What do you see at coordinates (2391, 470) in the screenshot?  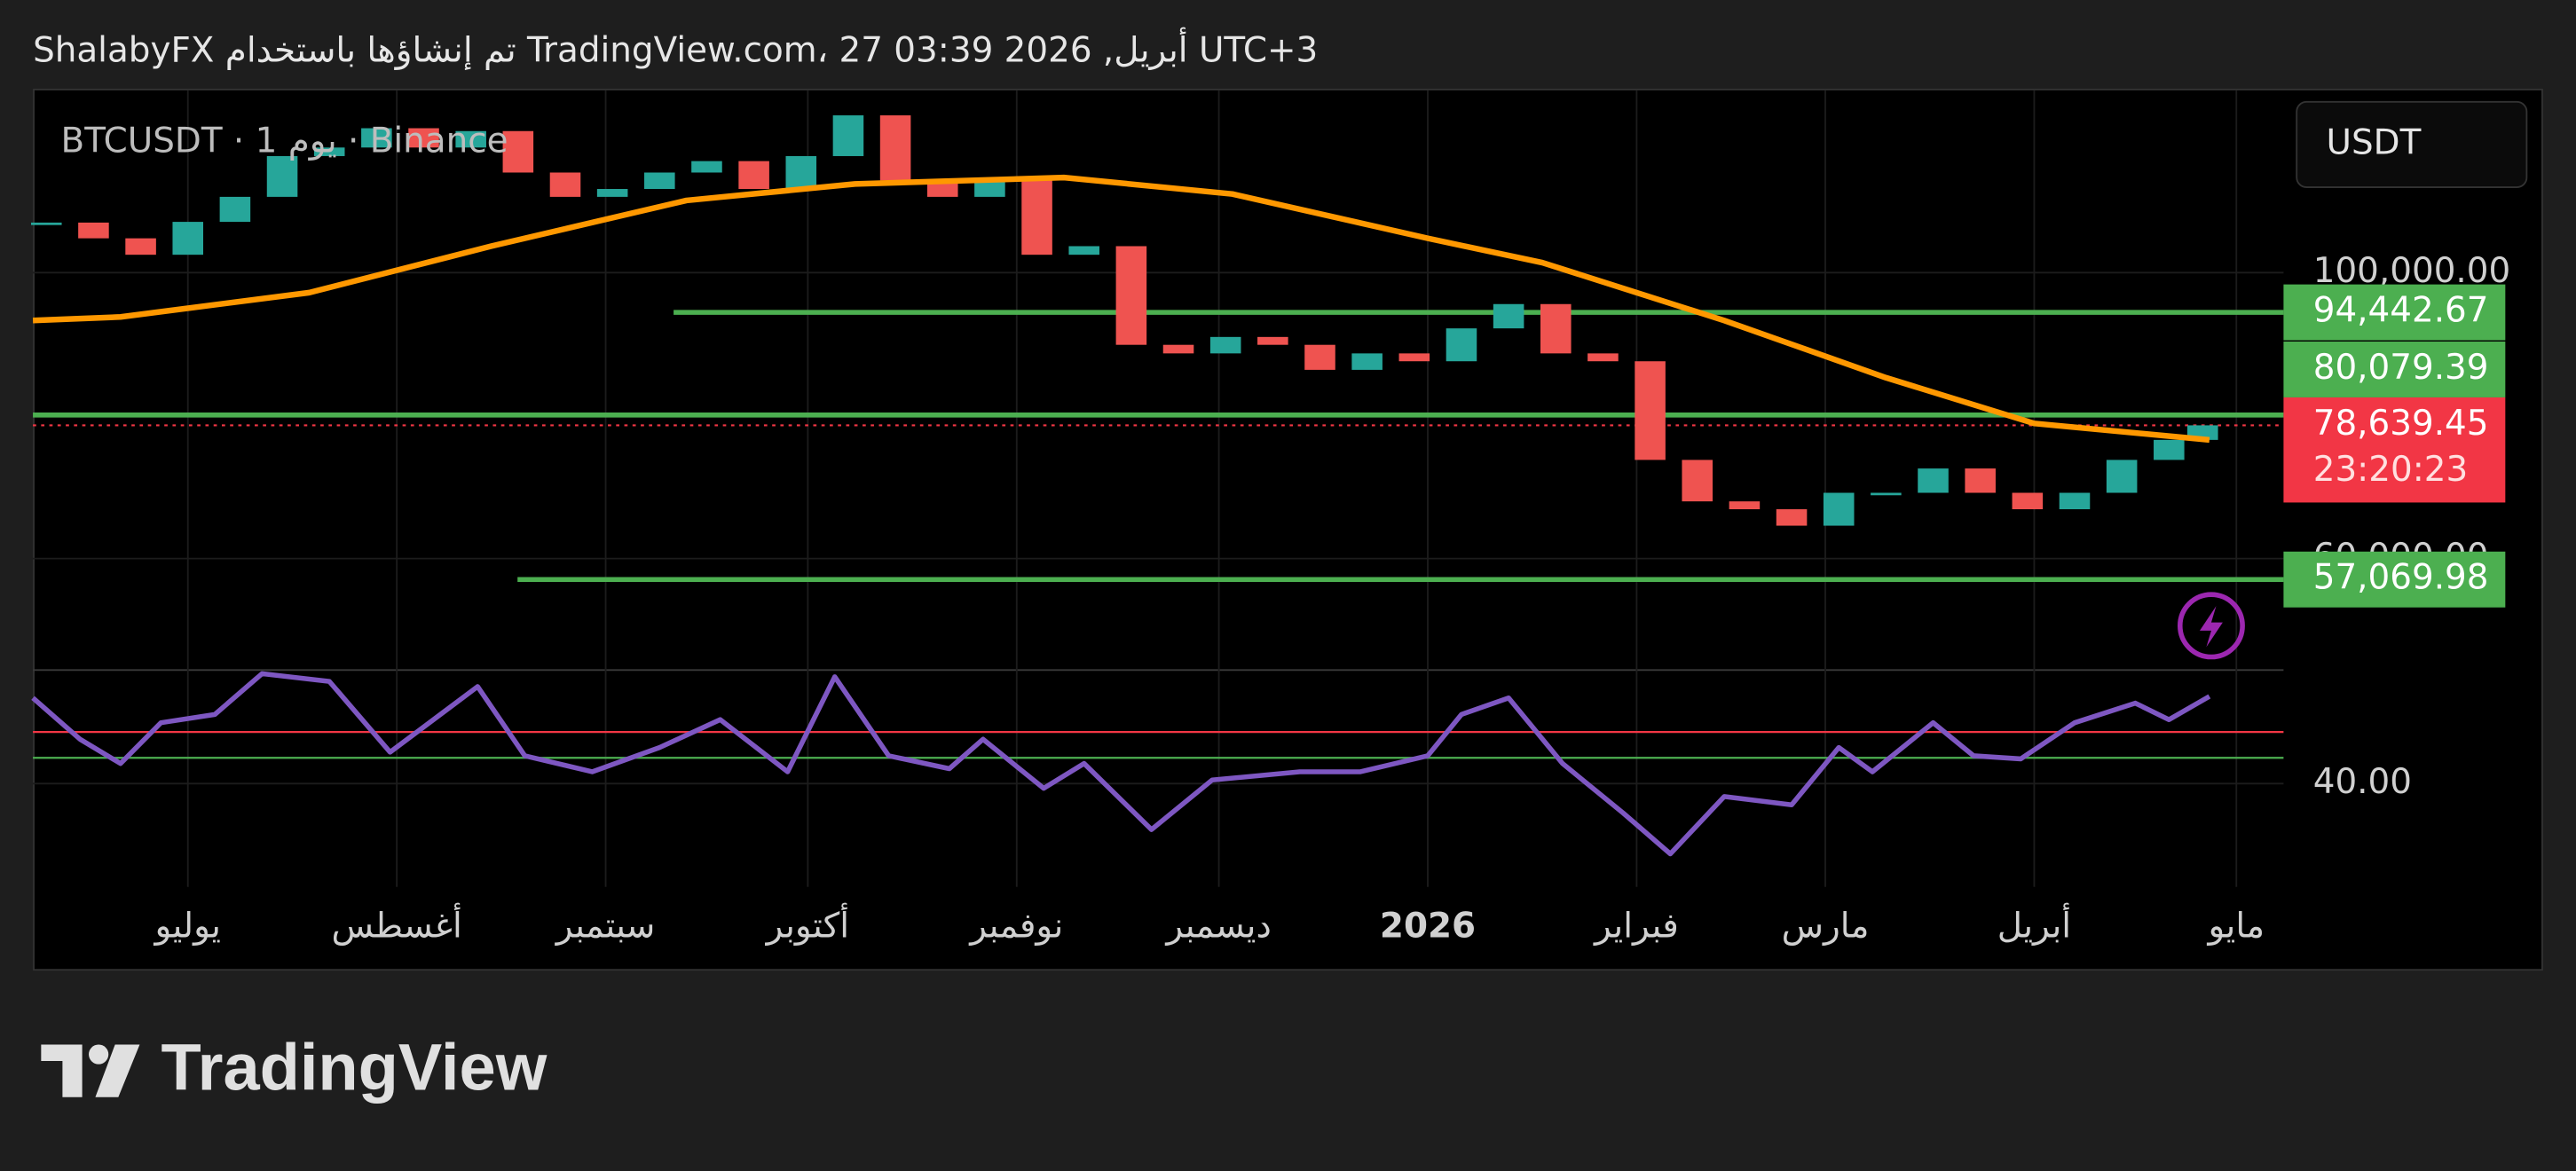 I see `countdown-label: 23:20:23` at bounding box center [2391, 470].